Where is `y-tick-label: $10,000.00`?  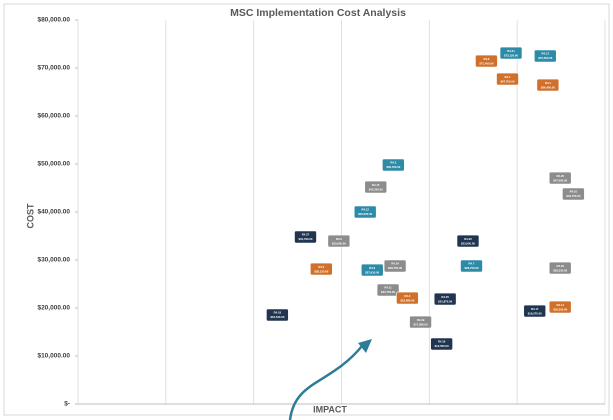
y-tick-label: $10,000.00 is located at coordinates (53, 356).